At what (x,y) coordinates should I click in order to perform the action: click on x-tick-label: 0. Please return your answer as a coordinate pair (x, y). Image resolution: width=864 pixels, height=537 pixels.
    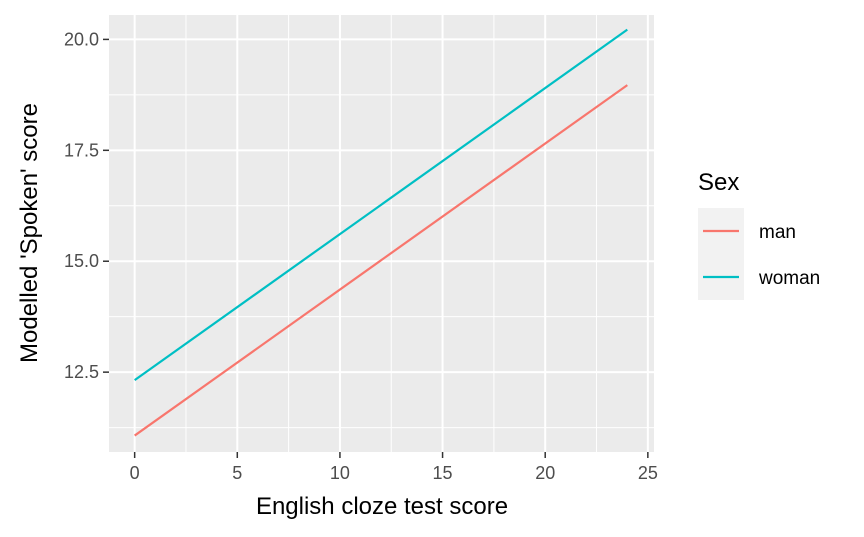
    Looking at the image, I should click on (135, 473).